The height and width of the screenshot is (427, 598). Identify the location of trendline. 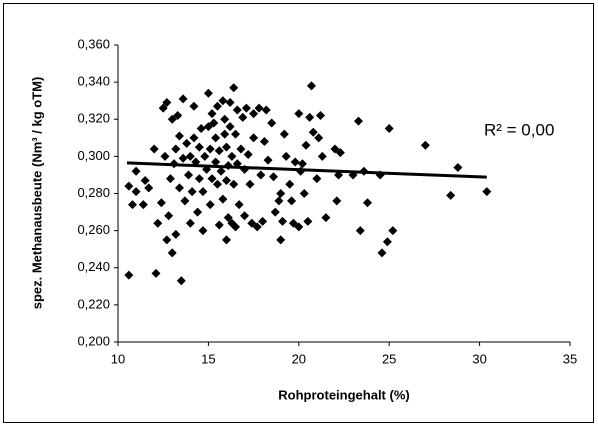
(306, 170).